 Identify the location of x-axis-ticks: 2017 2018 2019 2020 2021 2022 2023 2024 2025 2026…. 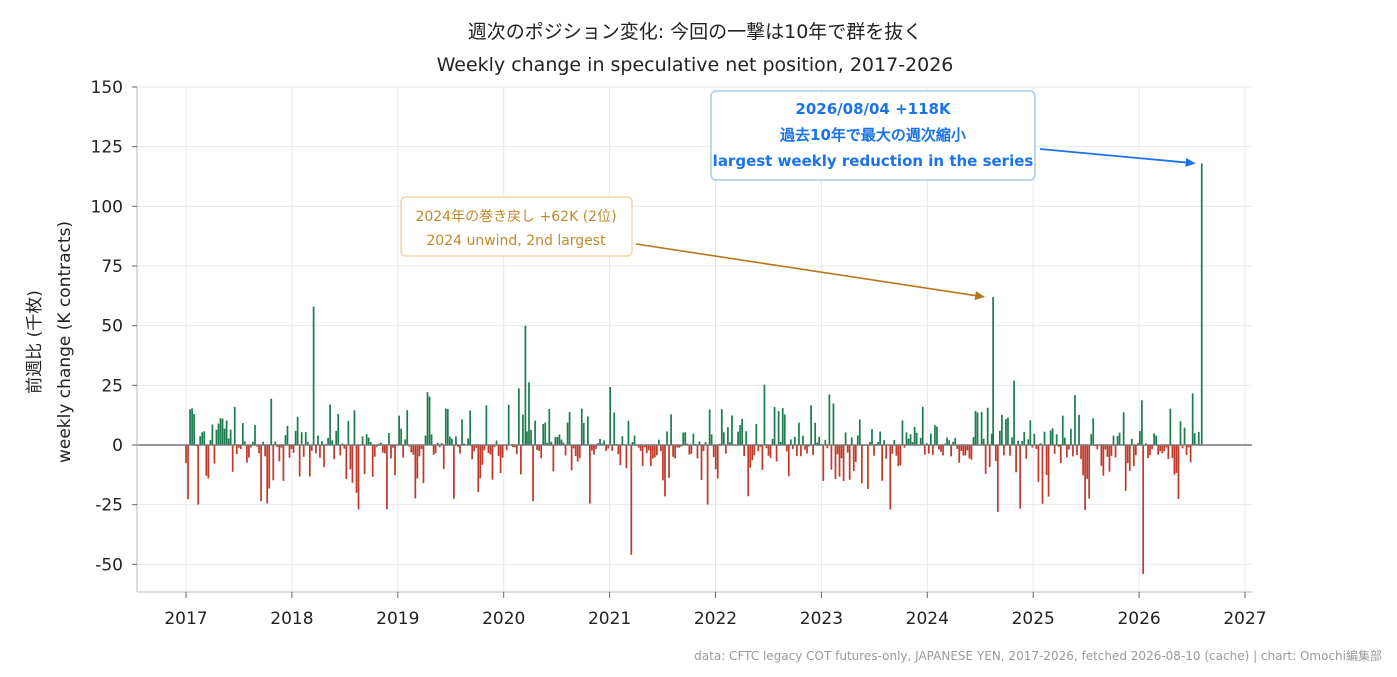
(715, 610).